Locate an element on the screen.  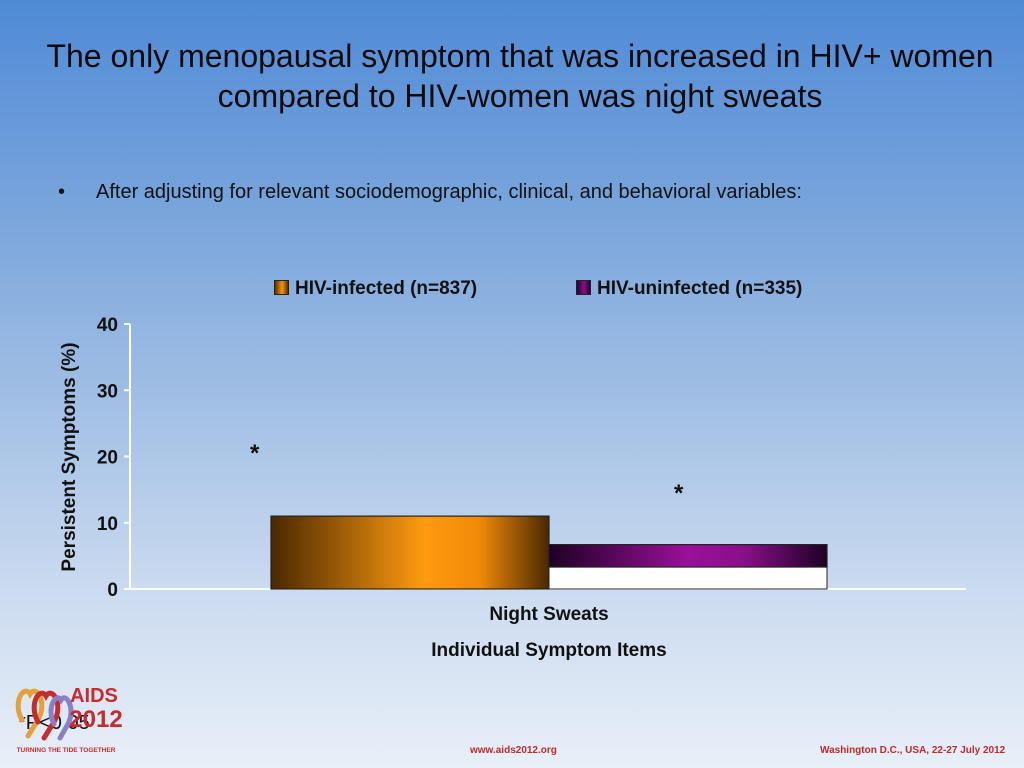
aids2012-logo: AIDS 2012 TURNING THE TIDE TOGETHER is located at coordinates (69, 719).